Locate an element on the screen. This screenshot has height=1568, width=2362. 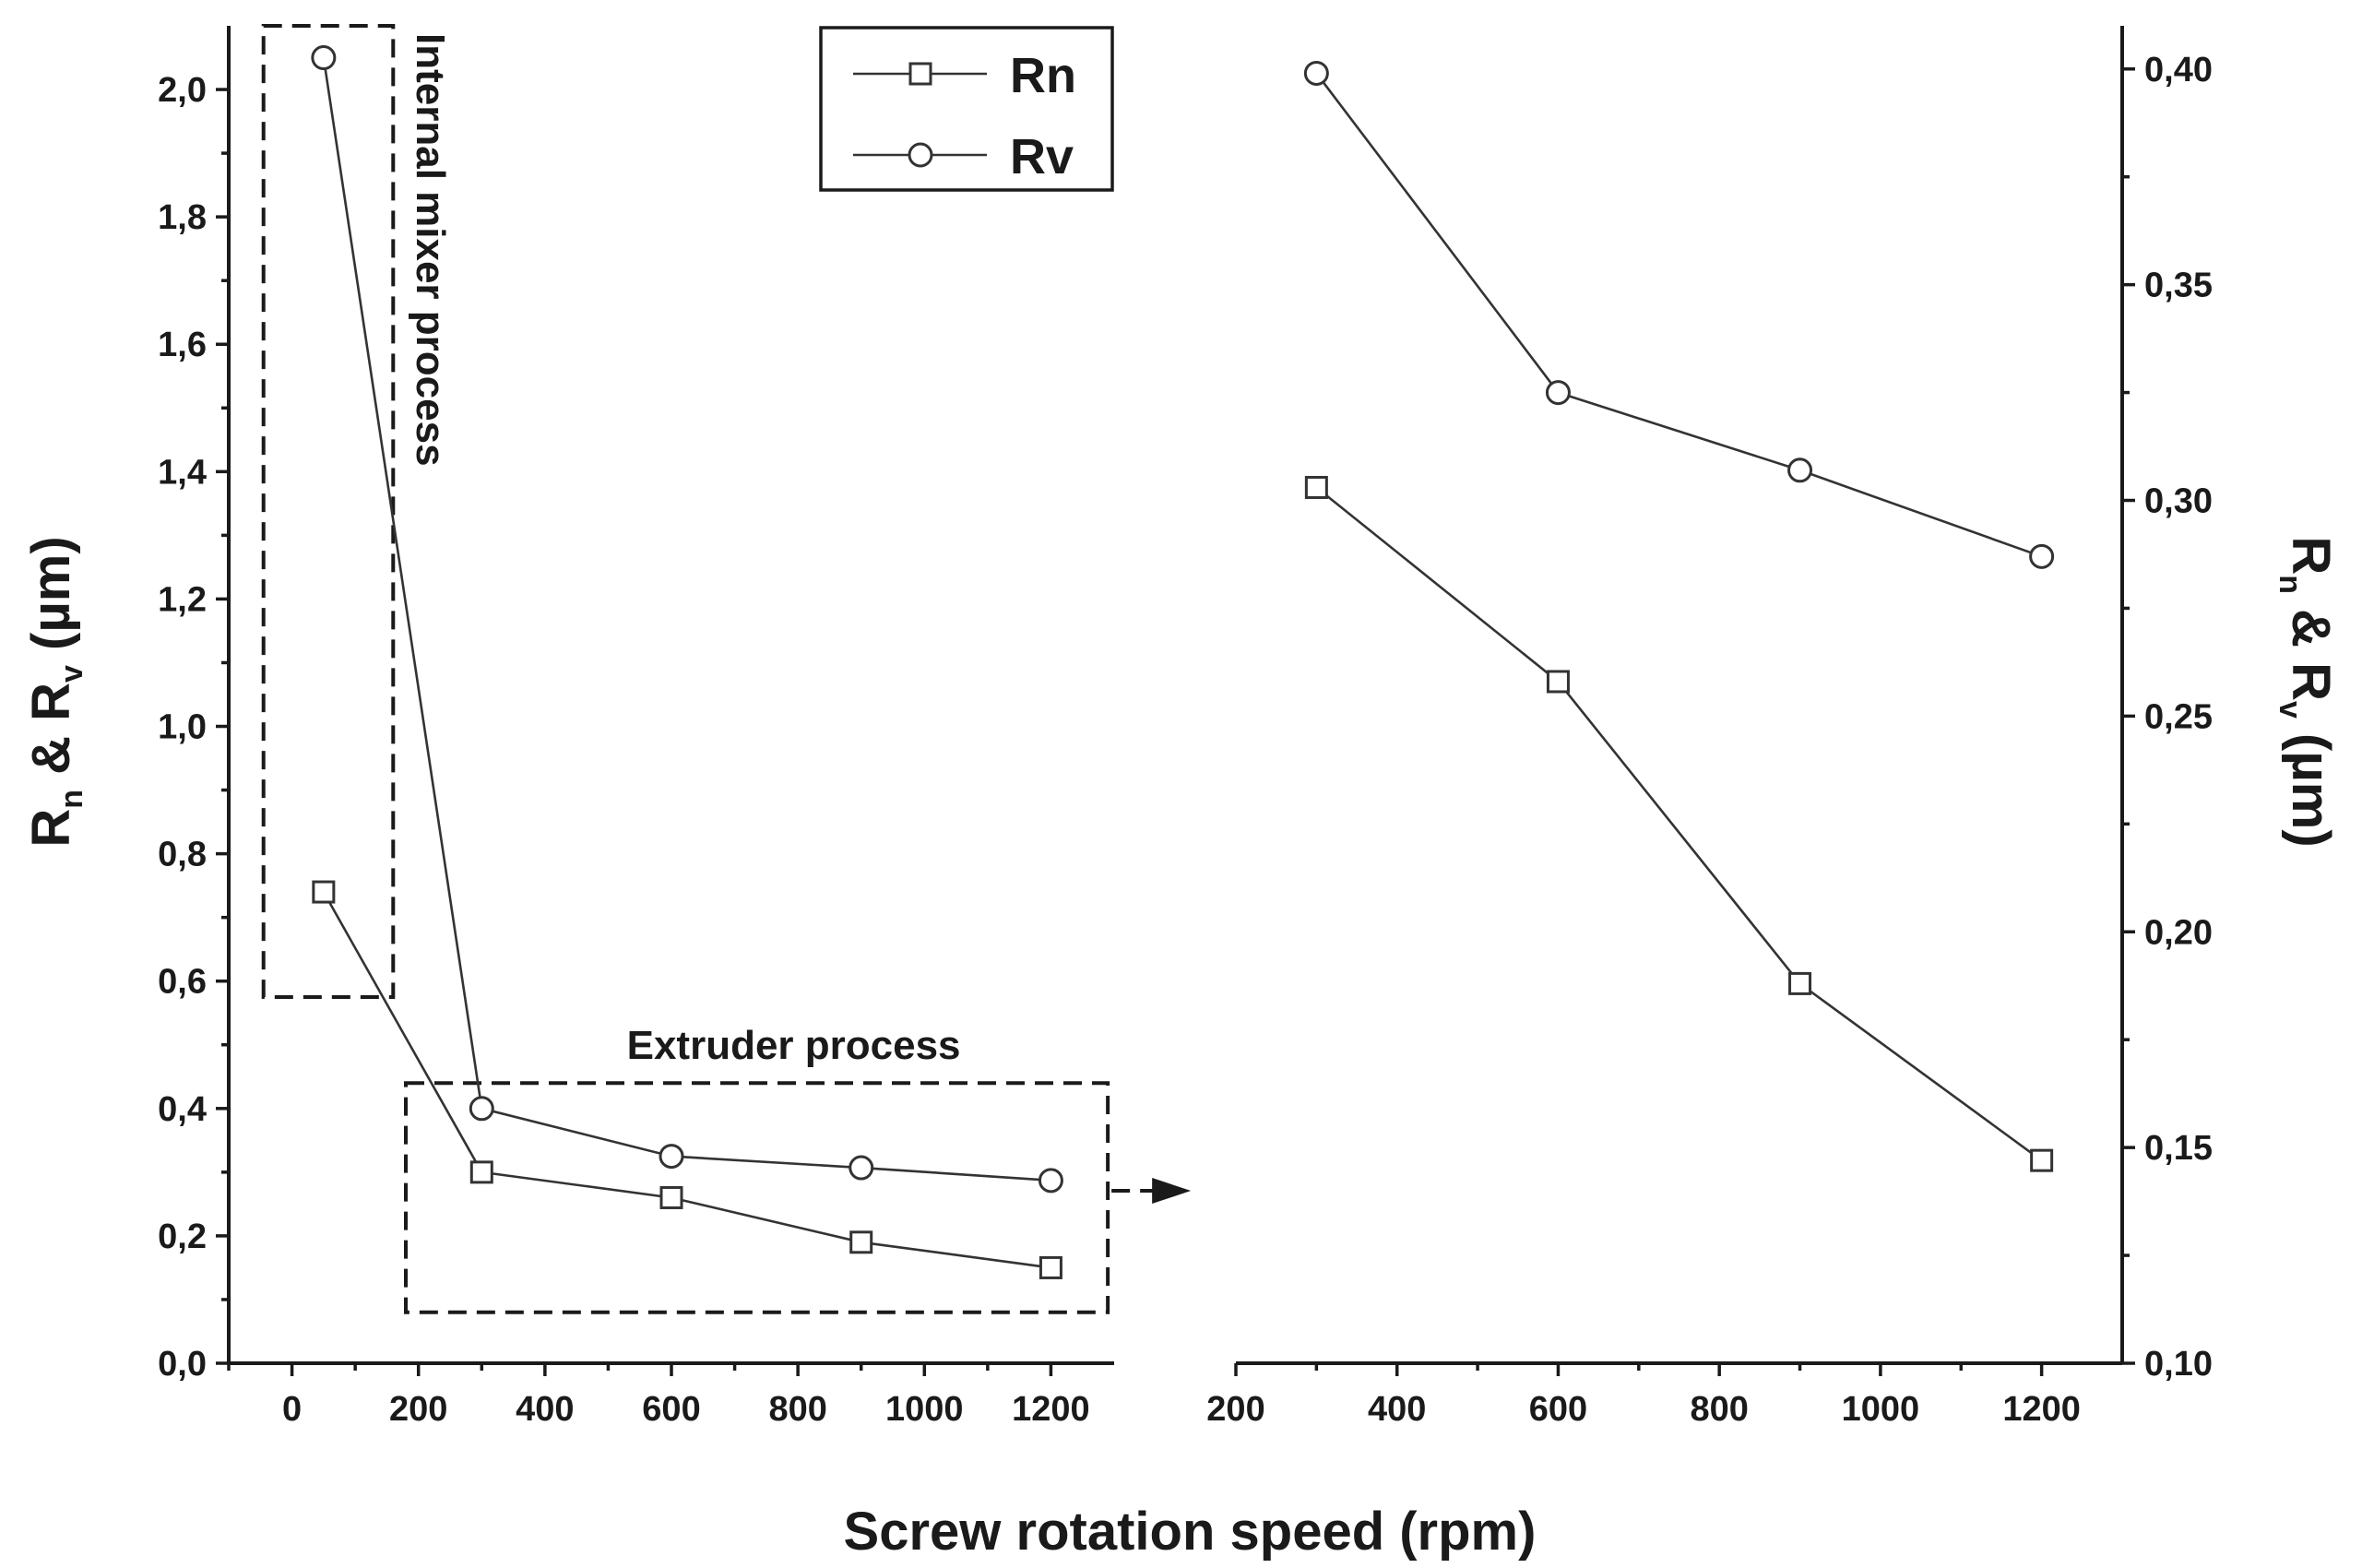
legend-rn-label: Rn is located at coordinates (1043, 75).